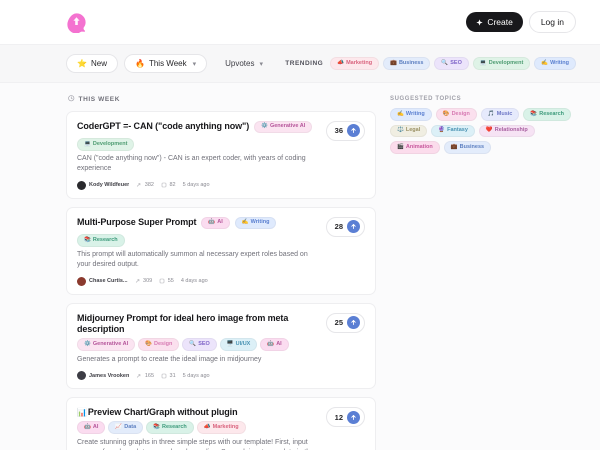 The image size is (600, 450). What do you see at coordinates (345, 130) in the screenshot?
I see `upvote-button: 36` at bounding box center [345, 130].